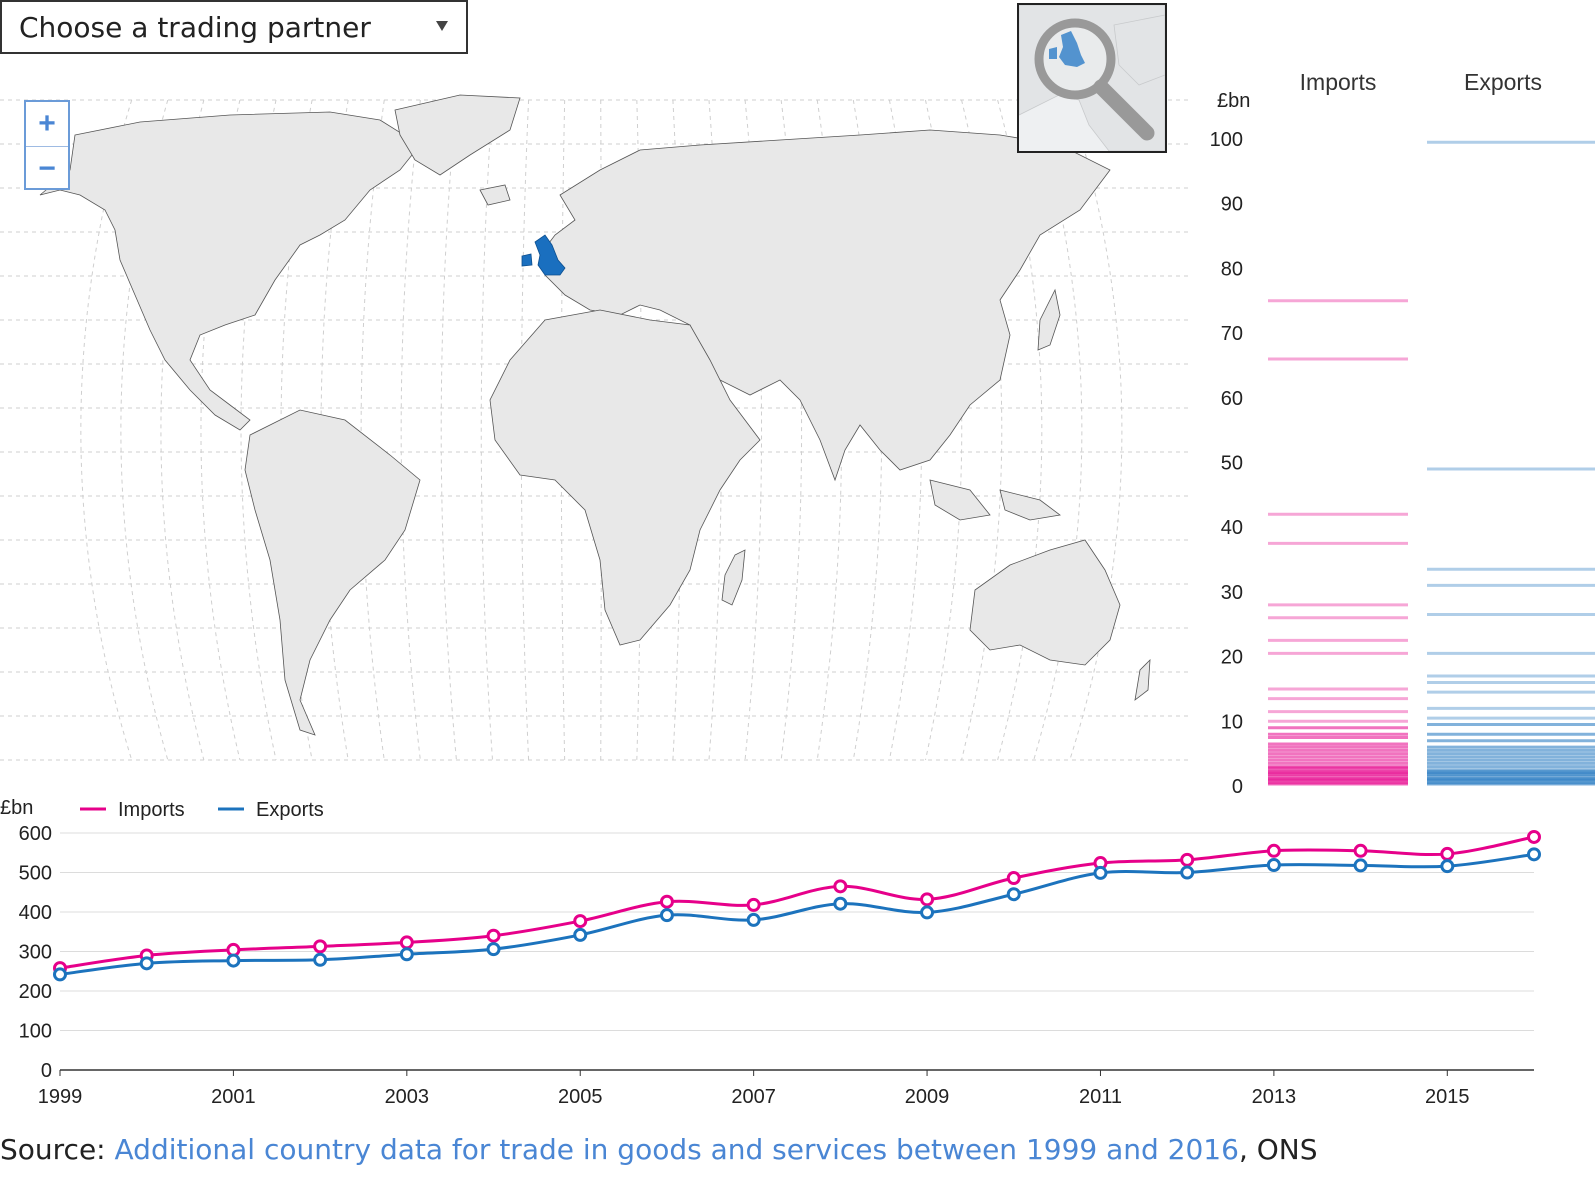 The height and width of the screenshot is (1187, 1595). Describe the element at coordinates (1232, 722) in the screenshot. I see `strip-y-tick-label: 10` at that location.